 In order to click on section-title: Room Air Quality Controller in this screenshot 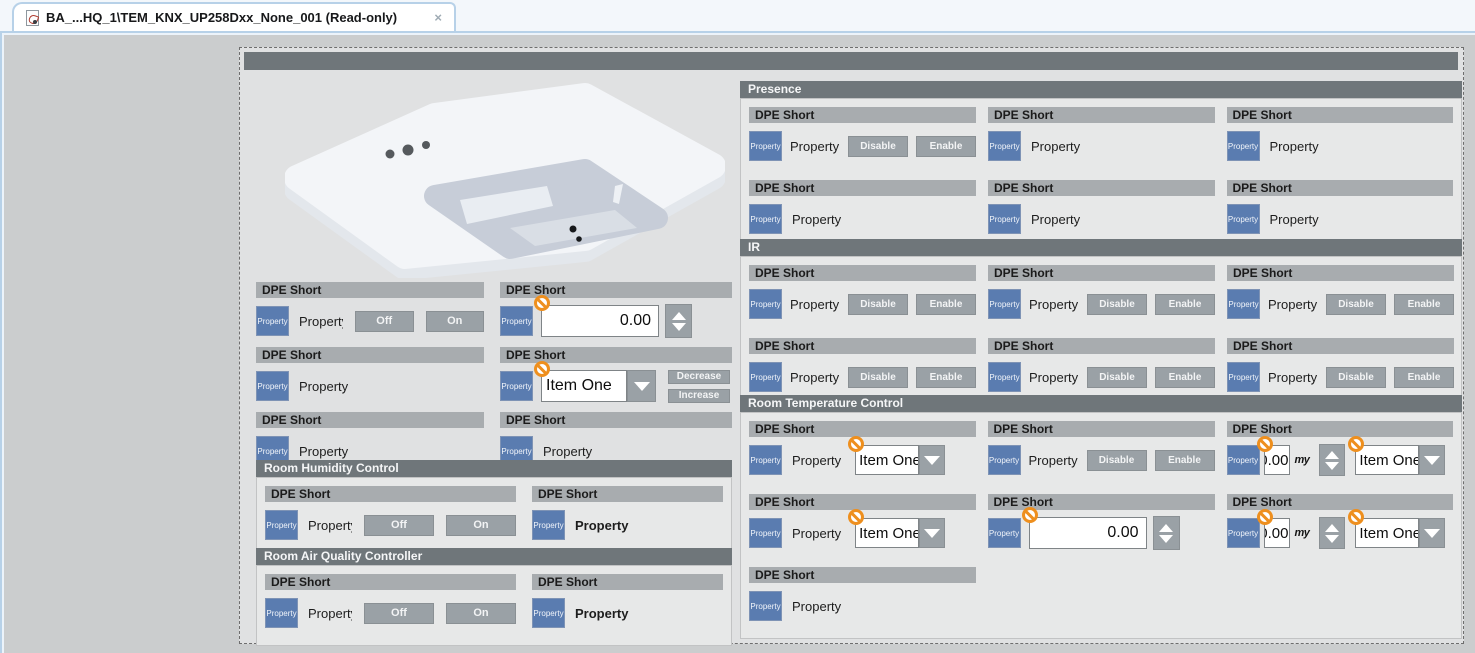, I will do `click(494, 556)`.